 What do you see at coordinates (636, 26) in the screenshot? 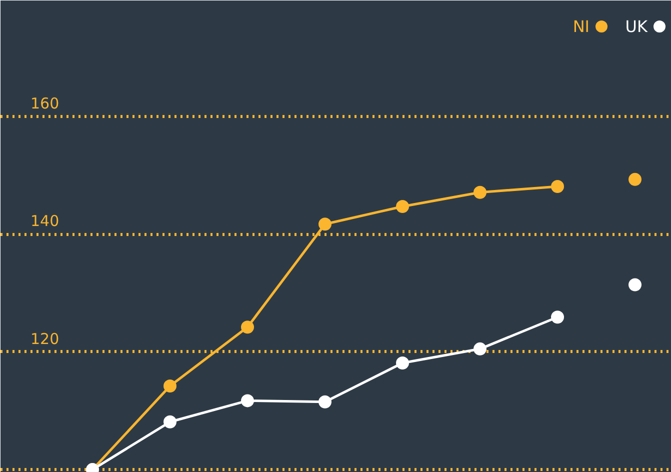
I see `legend-label: UK` at bounding box center [636, 26].